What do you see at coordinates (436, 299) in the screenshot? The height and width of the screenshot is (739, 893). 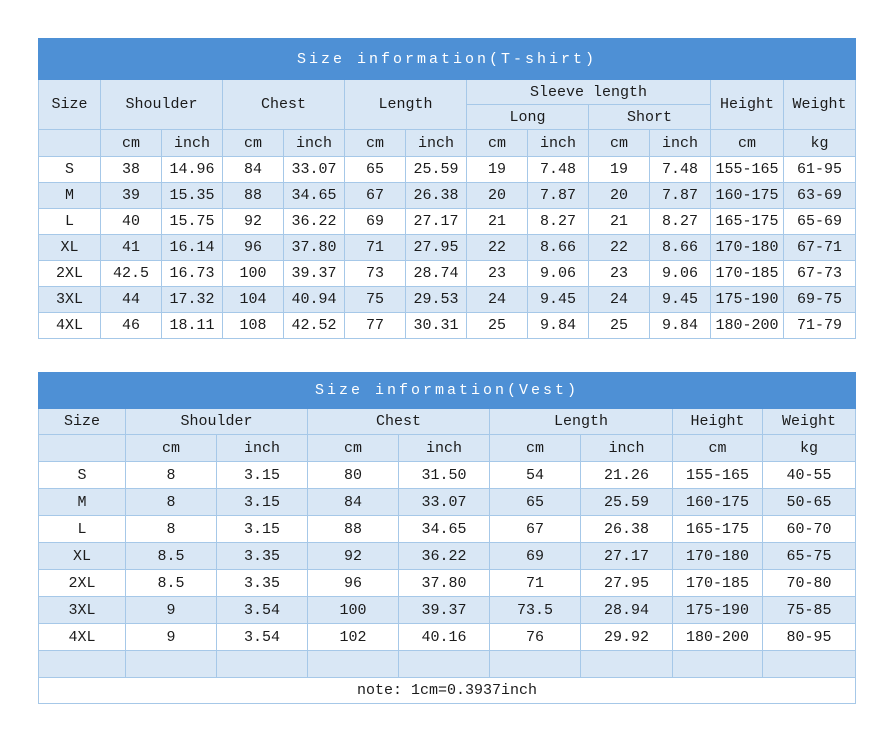 I see `table-cell: 29.53` at bounding box center [436, 299].